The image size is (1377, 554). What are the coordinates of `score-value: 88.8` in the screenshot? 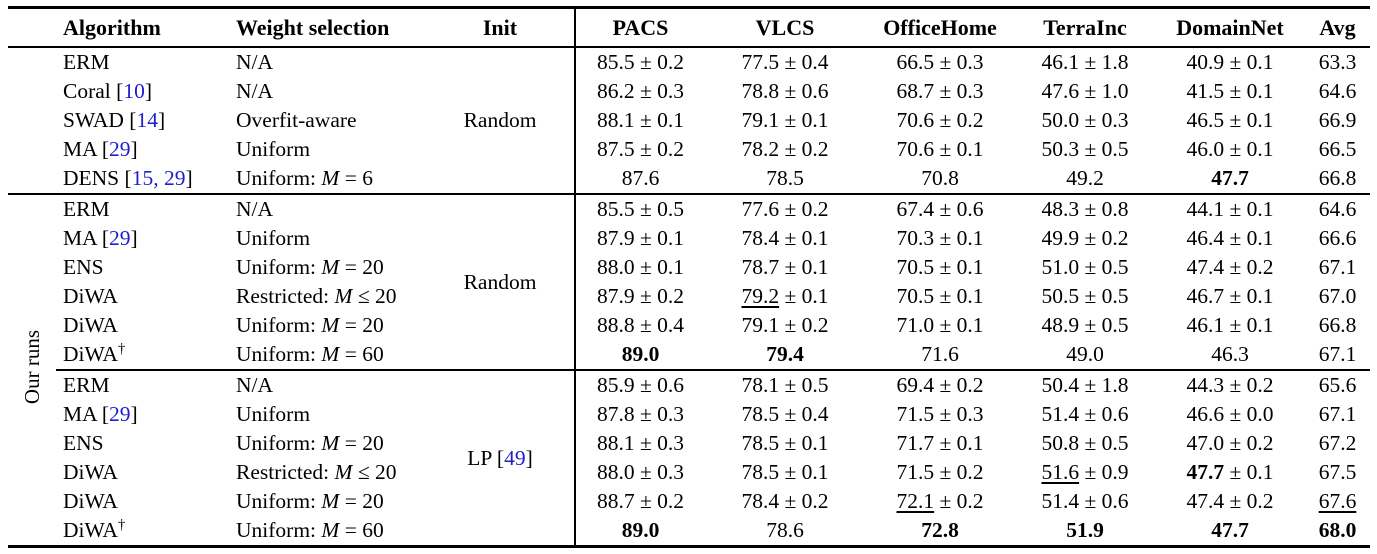 It's located at (615, 325).